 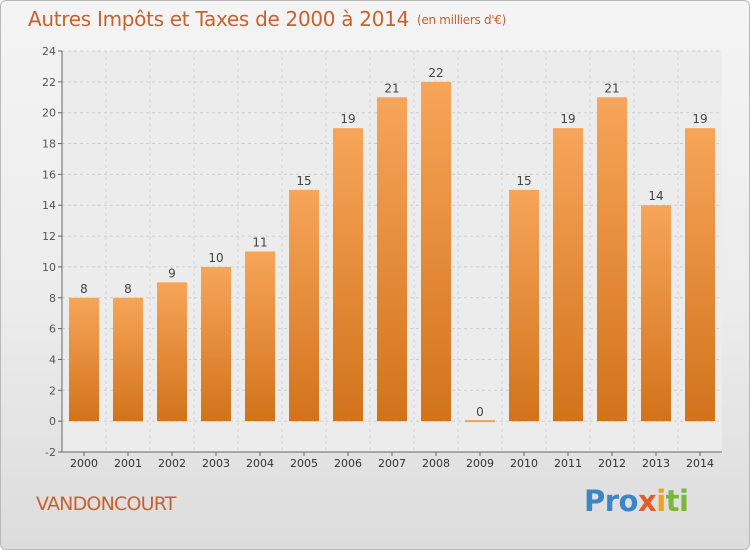 What do you see at coordinates (50, 452) in the screenshot?
I see `y-tick-label: -2` at bounding box center [50, 452].